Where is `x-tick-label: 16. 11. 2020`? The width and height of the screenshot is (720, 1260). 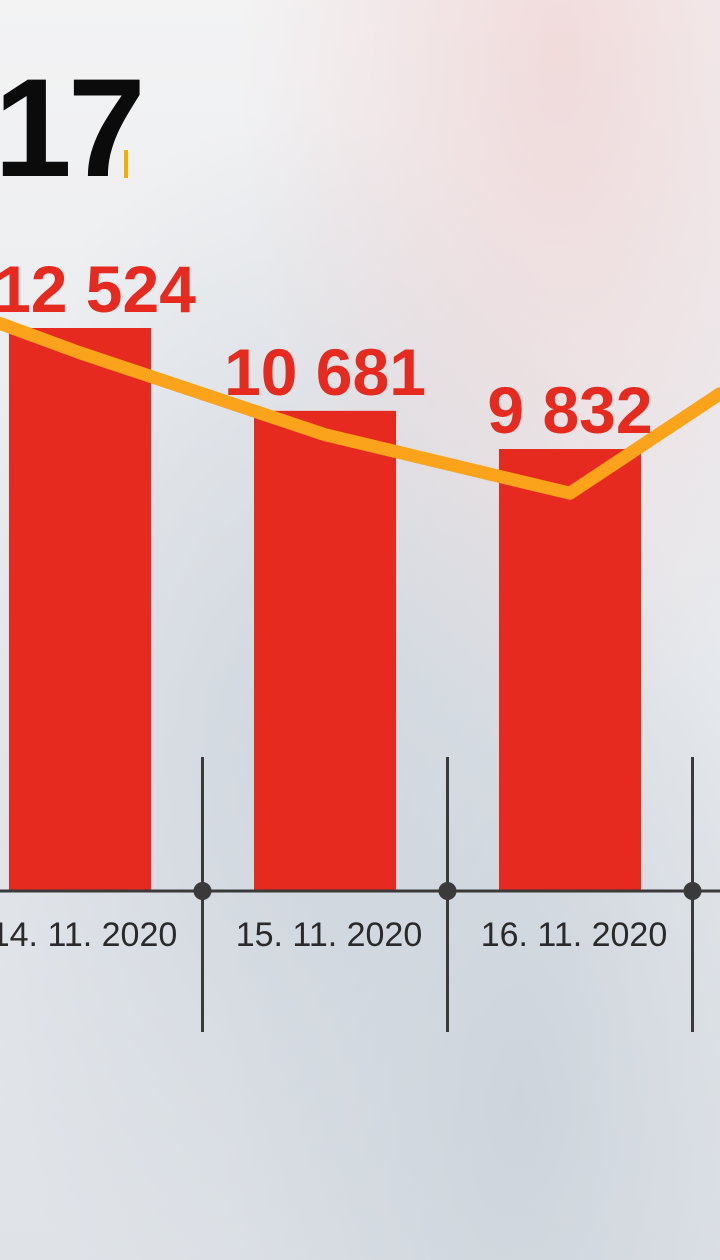 x-tick-label: 16. 11. 2020 is located at coordinates (574, 935).